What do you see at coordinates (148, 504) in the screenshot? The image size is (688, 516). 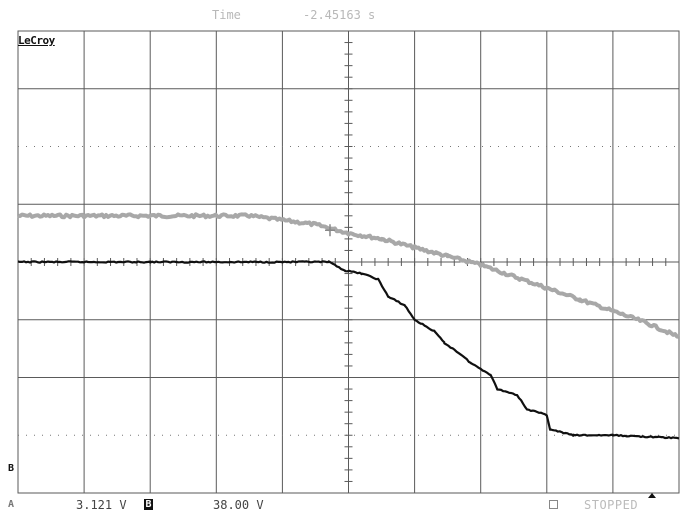 I see `channel-b-box: B` at bounding box center [148, 504].